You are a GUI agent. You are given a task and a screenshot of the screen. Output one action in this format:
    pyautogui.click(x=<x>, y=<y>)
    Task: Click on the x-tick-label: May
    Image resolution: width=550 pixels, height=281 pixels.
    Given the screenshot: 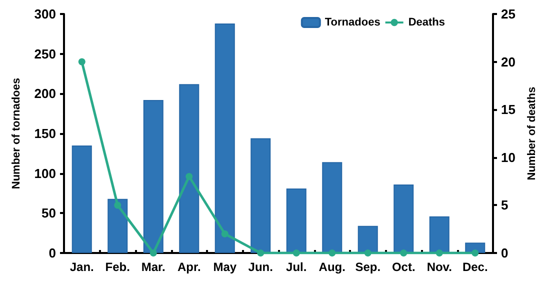 What is the action you would take?
    pyautogui.click(x=225, y=267)
    